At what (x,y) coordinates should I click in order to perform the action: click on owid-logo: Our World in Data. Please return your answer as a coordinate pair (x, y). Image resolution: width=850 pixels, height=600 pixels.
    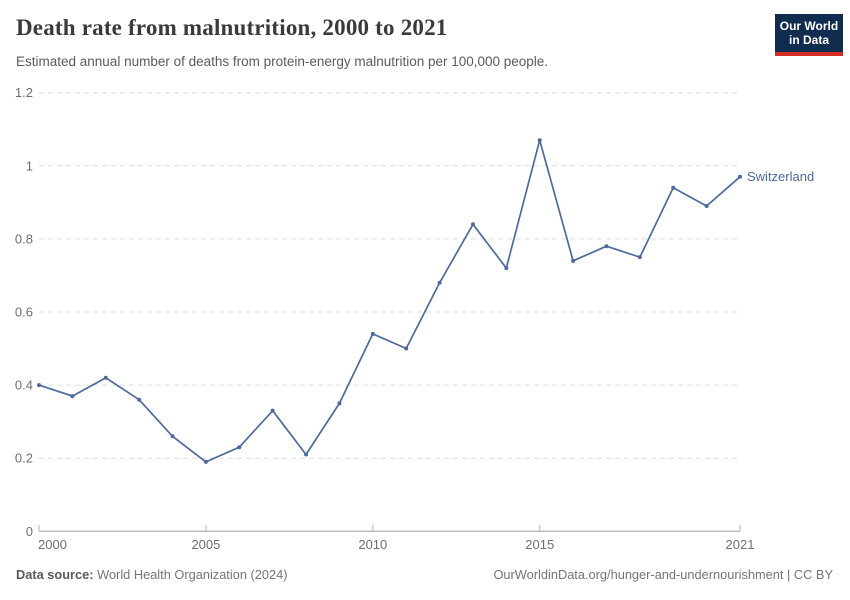
    Looking at the image, I should click on (809, 35).